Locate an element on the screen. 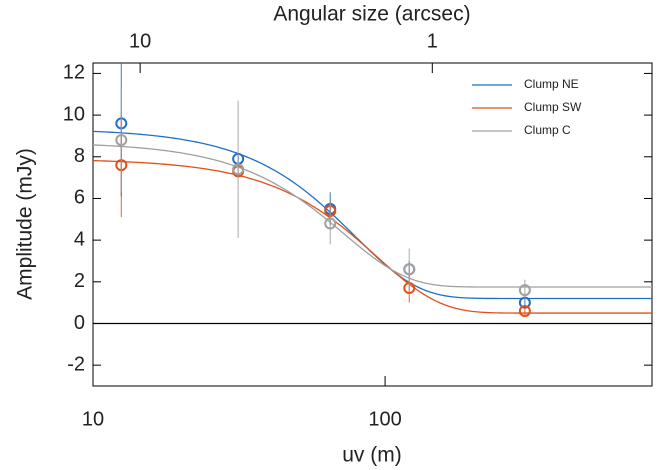 The width and height of the screenshot is (665, 470). x-axis-title: uv (m) is located at coordinates (372, 455).